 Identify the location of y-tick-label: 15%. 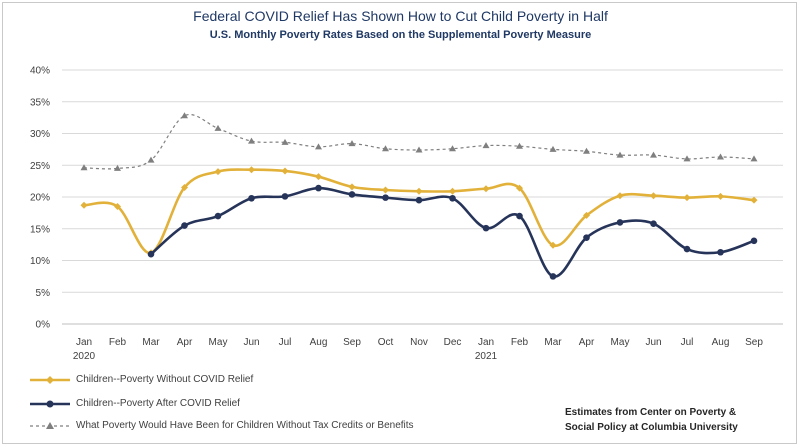
(40, 229).